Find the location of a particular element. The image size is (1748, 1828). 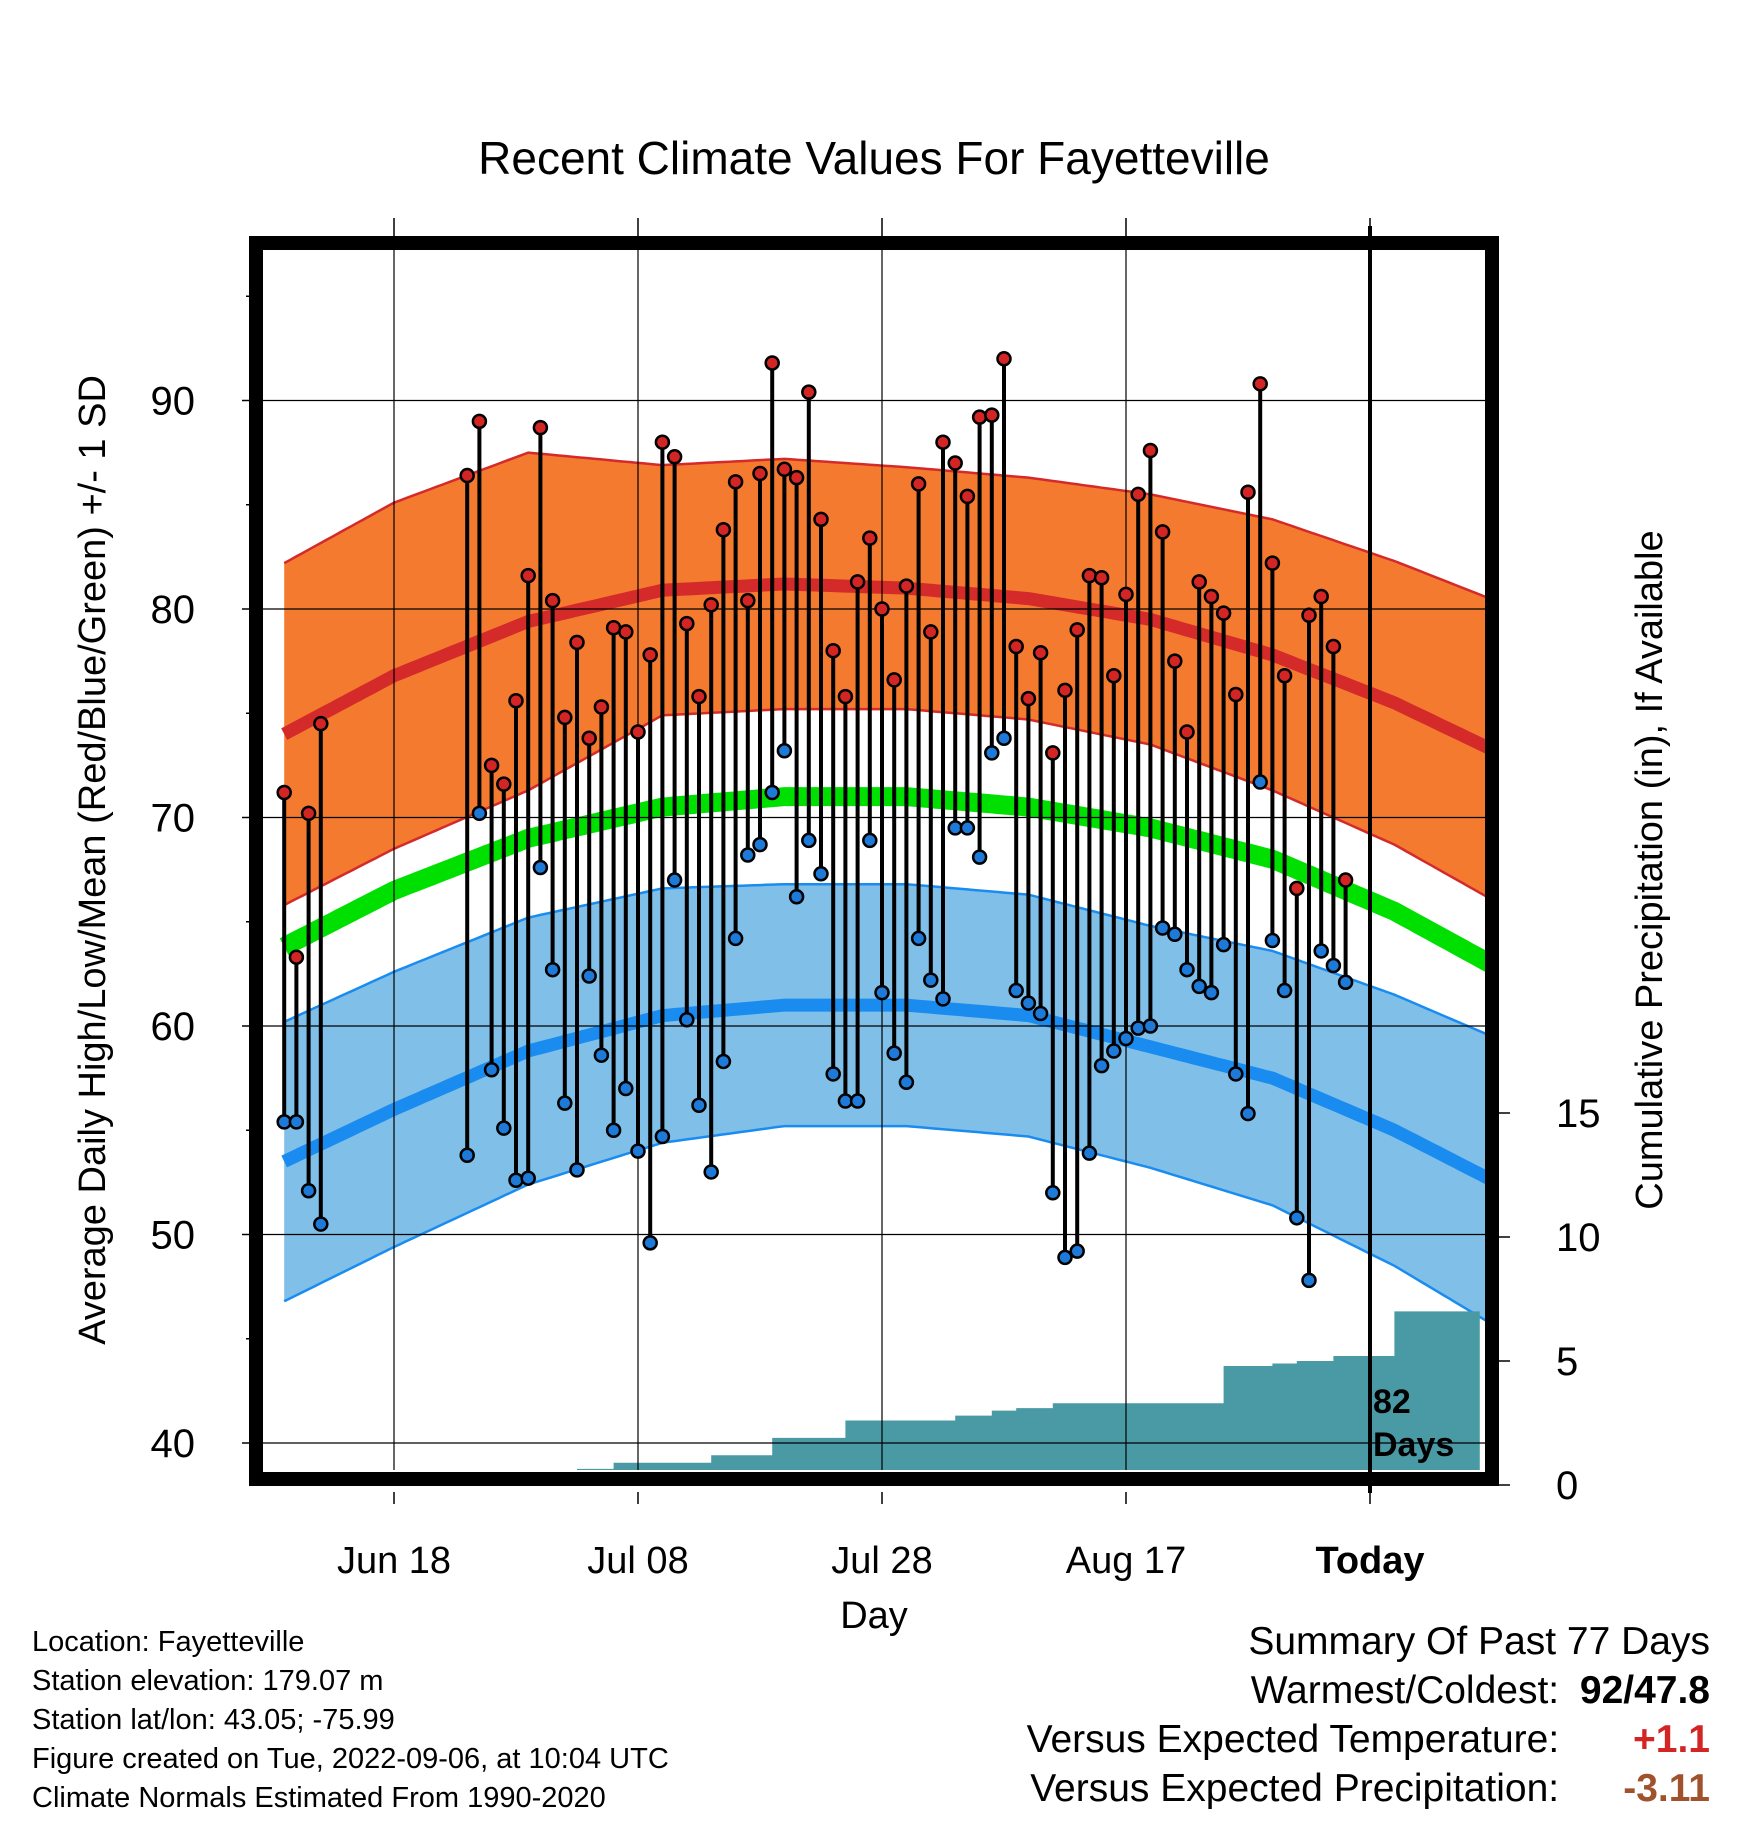

high-normal-band-lower-edge is located at coordinates (884, 807).